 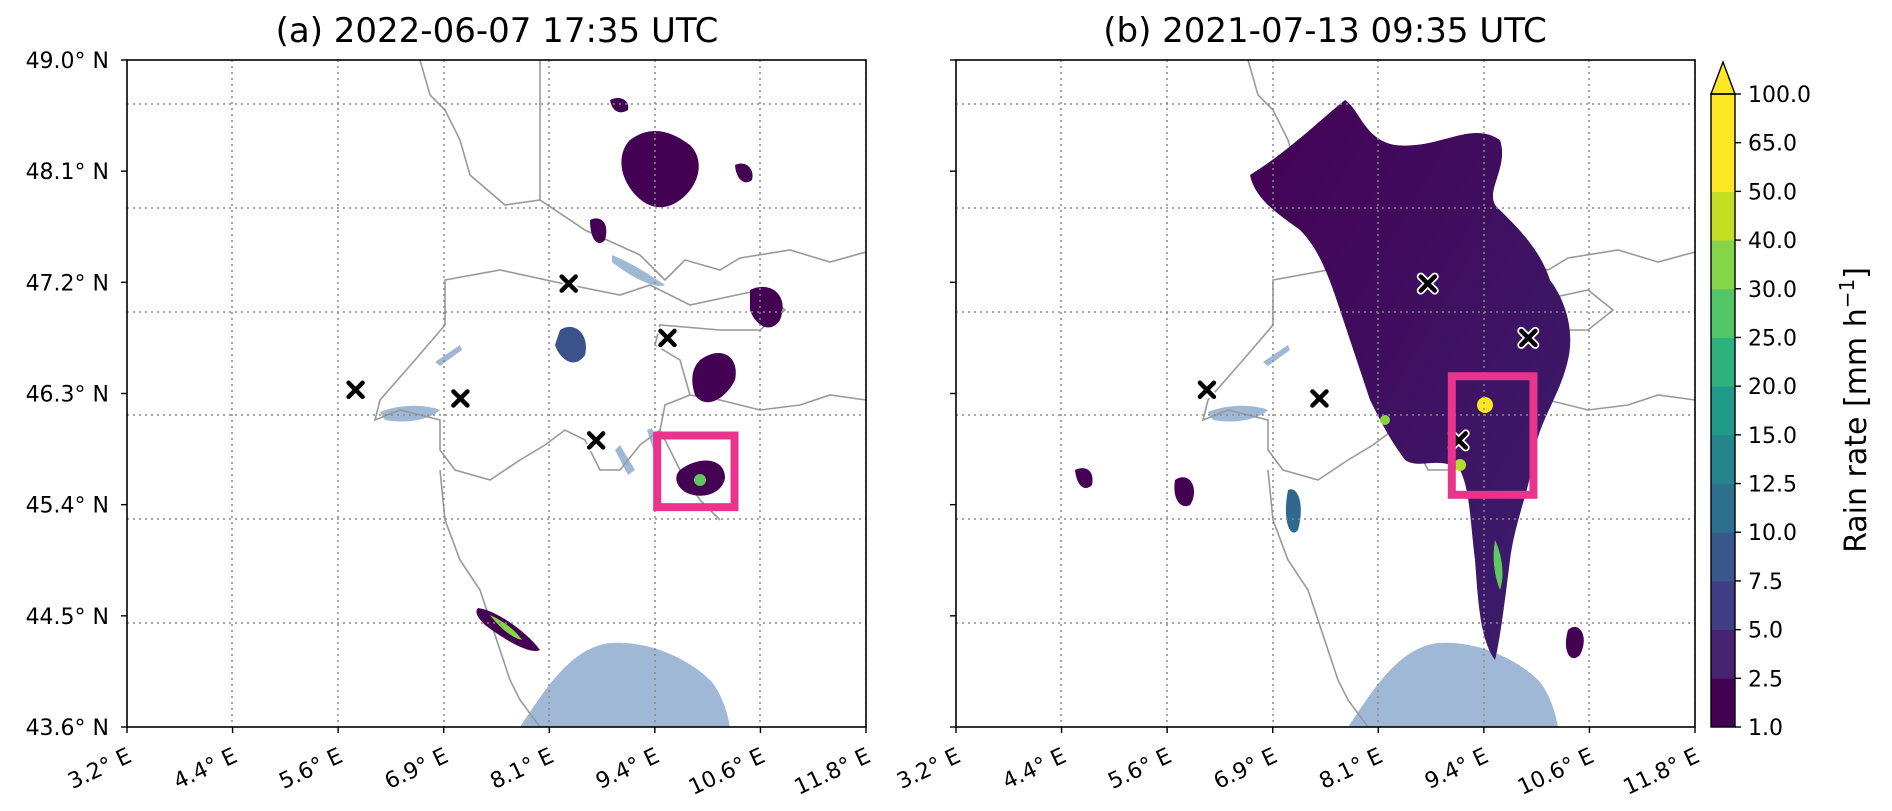 I want to click on panel-b-lon-tick-label: 9.4° E, so click(x=1456, y=769).